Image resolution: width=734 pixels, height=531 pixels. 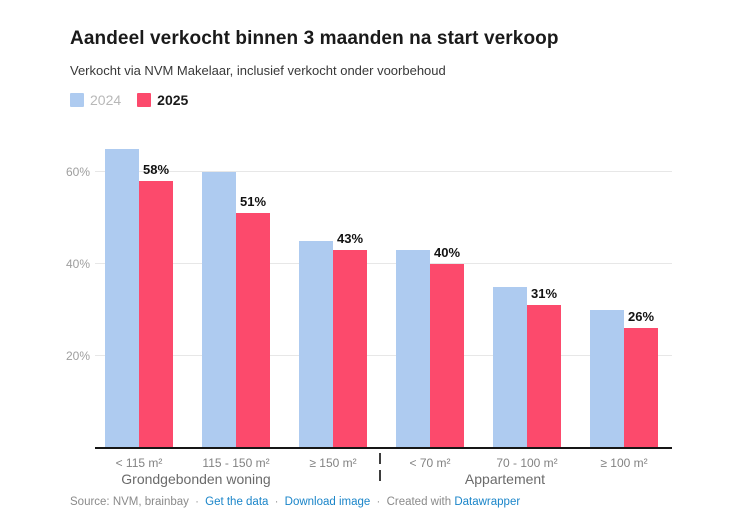 I want to click on legend-item-2024: 2024, so click(x=95, y=100).